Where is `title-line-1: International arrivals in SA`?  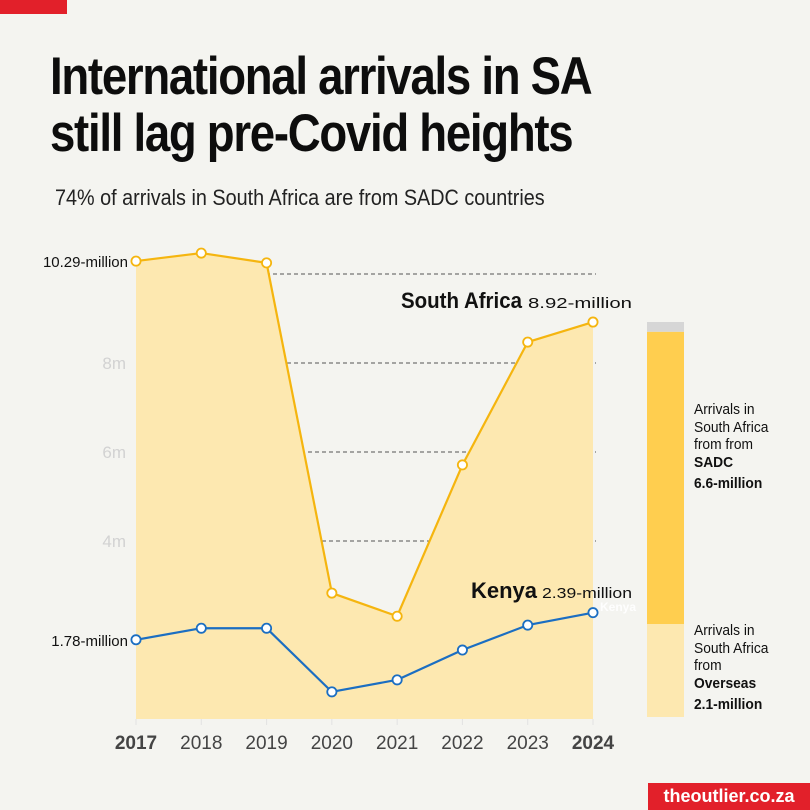
title-line-1: International arrivals in SA is located at coordinates (321, 76).